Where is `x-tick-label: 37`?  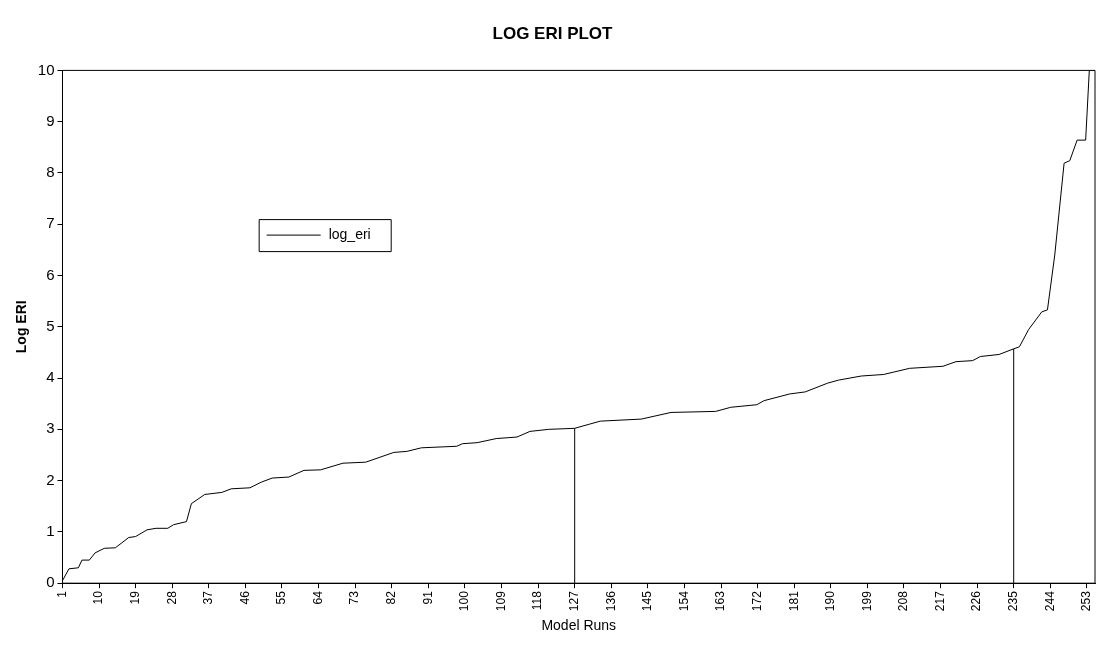 x-tick-label: 37 is located at coordinates (208, 597).